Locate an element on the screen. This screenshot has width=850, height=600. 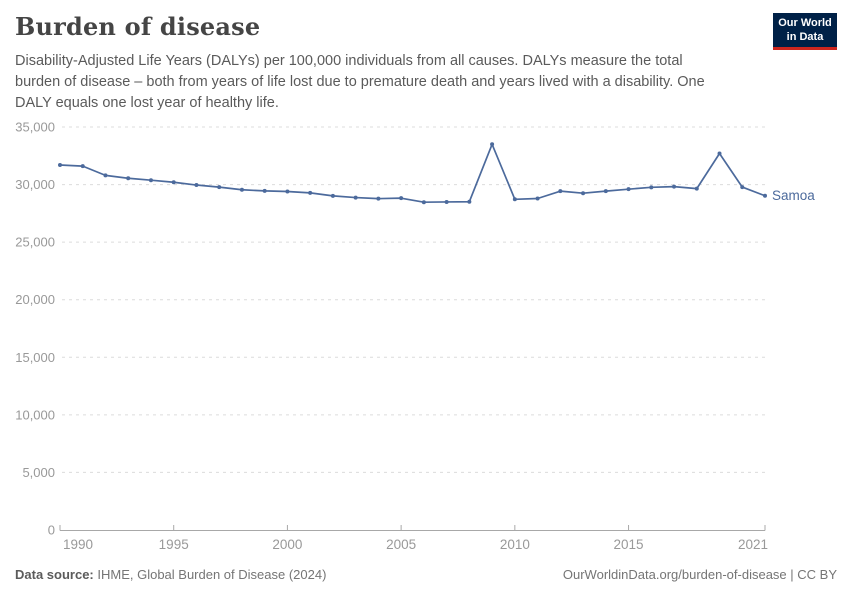
footer-license: CC BY is located at coordinates (817, 574).